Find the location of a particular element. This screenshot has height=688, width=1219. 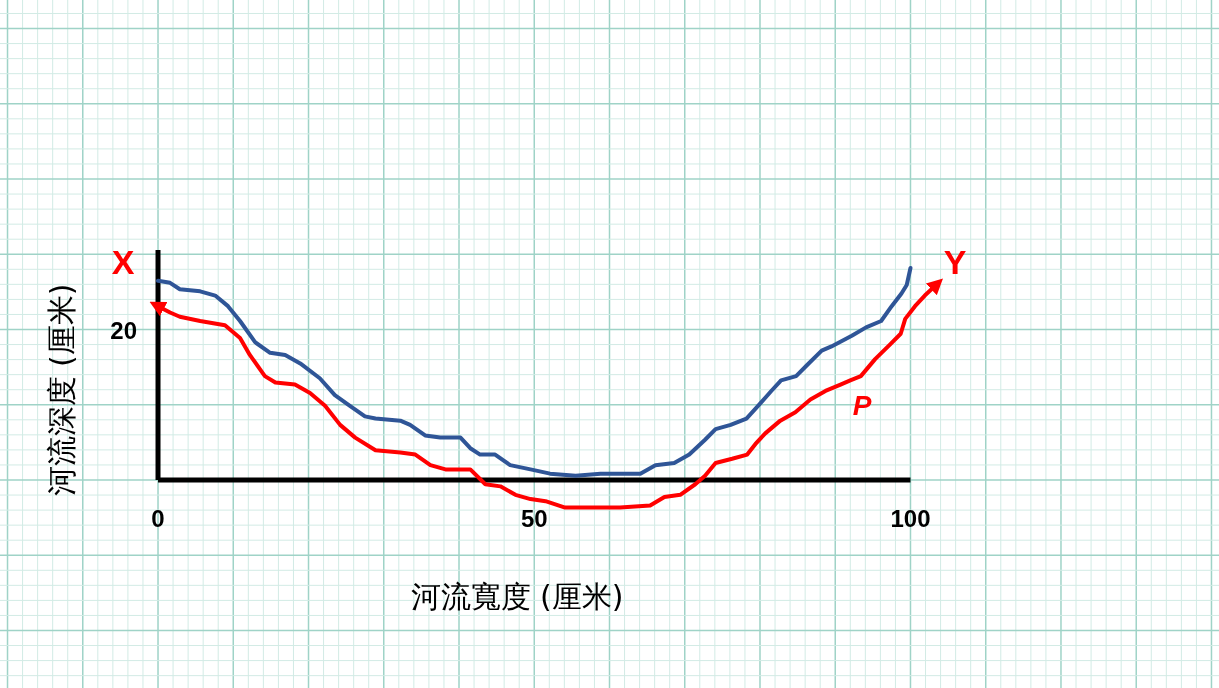

x-tick-label: 0 is located at coordinates (158, 518).